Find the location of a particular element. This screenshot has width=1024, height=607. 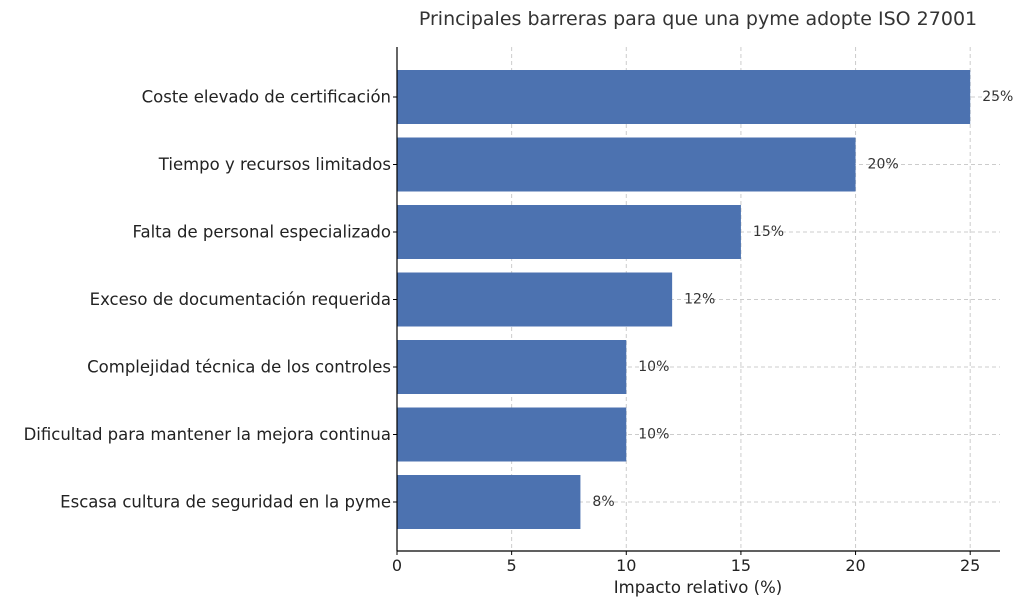

category-label-1: Tiempo y recursos limitados is located at coordinates (274, 164).